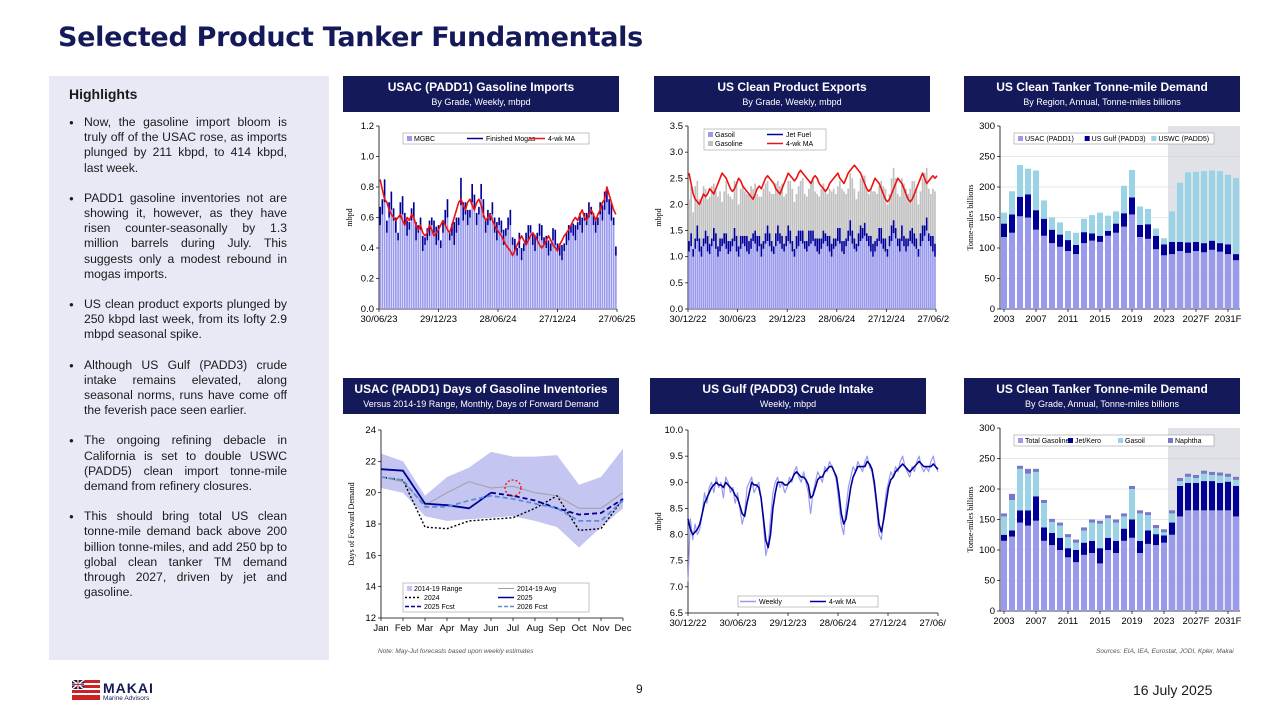 The image size is (1280, 720). What do you see at coordinates (370, 555) in the screenshot?
I see `y-tick-label: 16` at bounding box center [370, 555].